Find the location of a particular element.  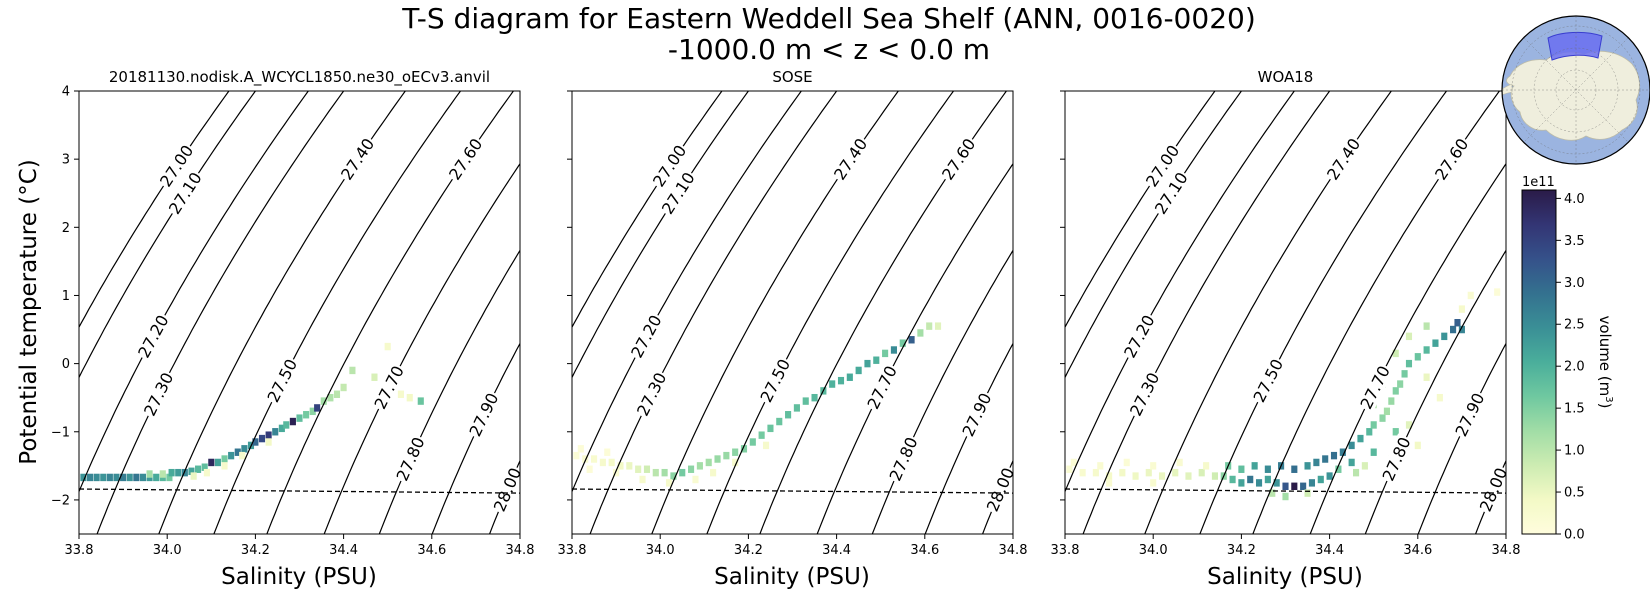

colorbar-tick-label: 1.5 is located at coordinates (1574, 409).